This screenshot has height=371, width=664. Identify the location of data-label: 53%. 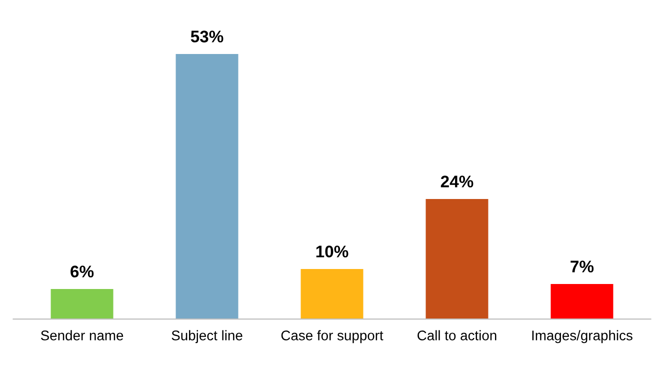
(207, 36).